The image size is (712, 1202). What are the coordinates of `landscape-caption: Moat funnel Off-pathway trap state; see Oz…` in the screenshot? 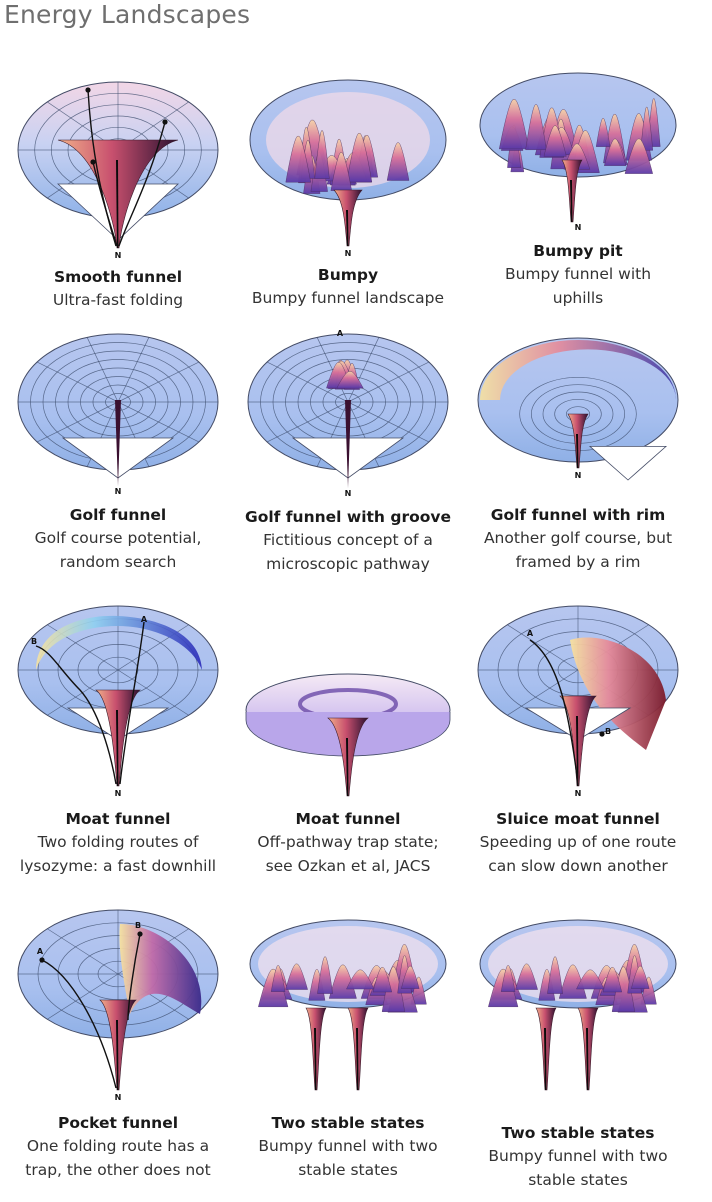 It's located at (348, 843).